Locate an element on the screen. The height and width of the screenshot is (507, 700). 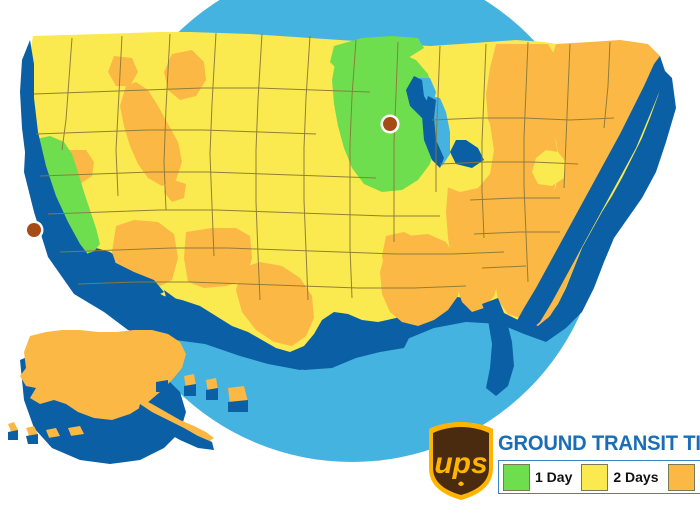
ups-shield-logo: ups is located at coordinates (461, 461).